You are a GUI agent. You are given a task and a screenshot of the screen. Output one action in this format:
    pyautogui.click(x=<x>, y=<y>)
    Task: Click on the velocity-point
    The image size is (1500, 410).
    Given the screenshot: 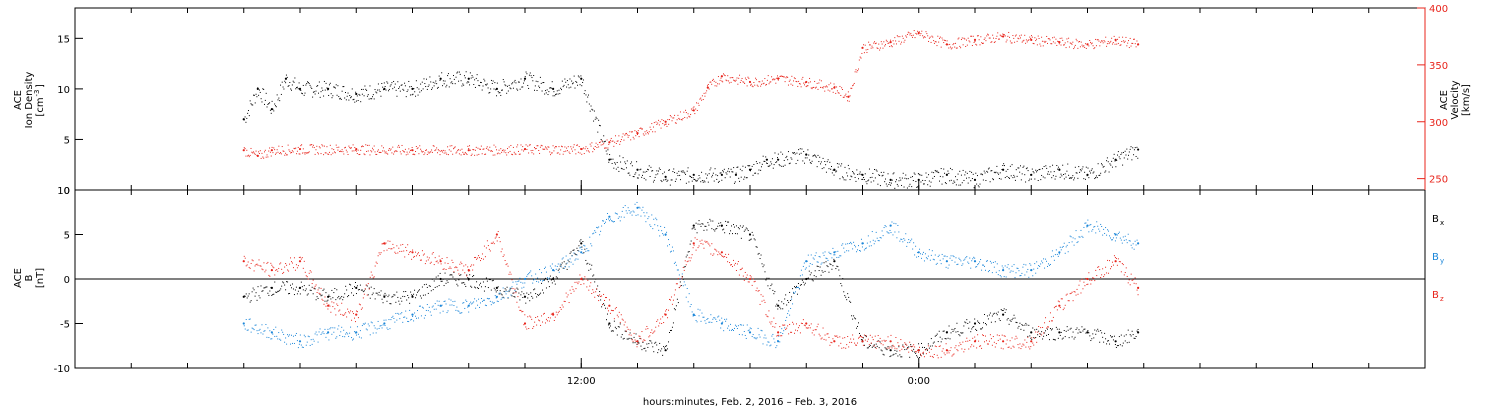 What is the action you would take?
    pyautogui.click(x=468, y=150)
    